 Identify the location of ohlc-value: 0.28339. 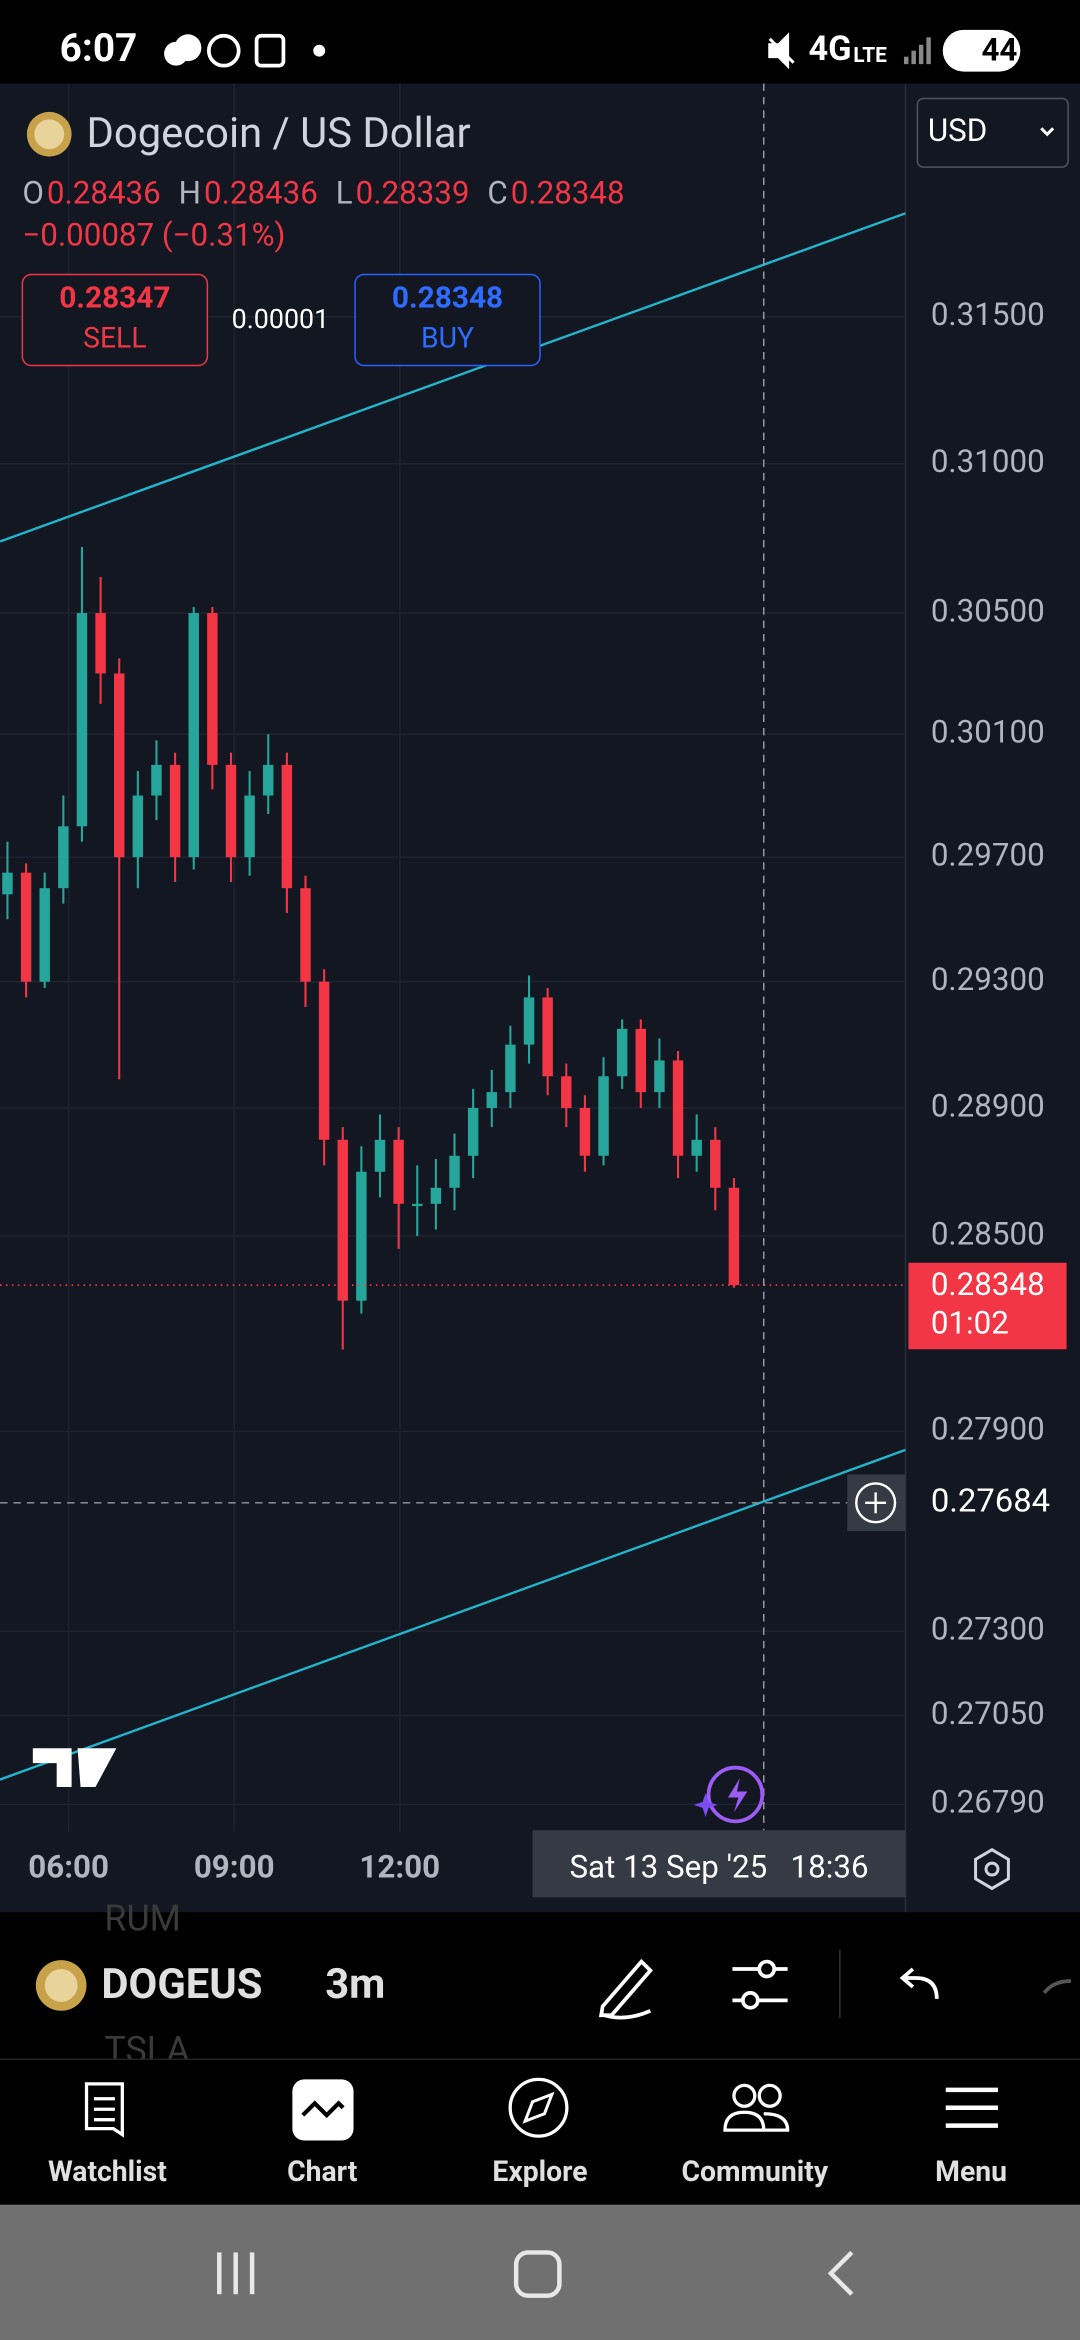
(413, 193).